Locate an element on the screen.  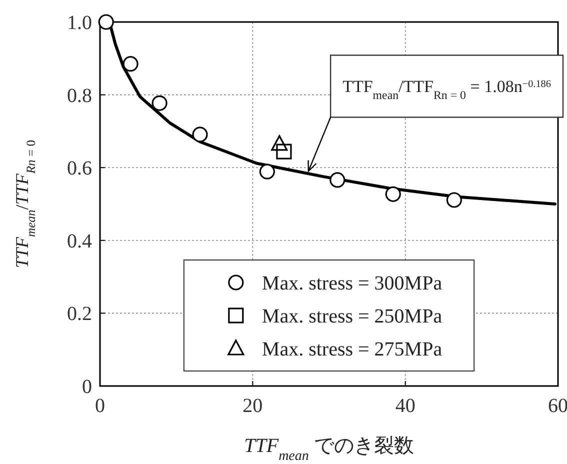
legend-label: Max. stress = 250MPa is located at coordinates (352, 317).